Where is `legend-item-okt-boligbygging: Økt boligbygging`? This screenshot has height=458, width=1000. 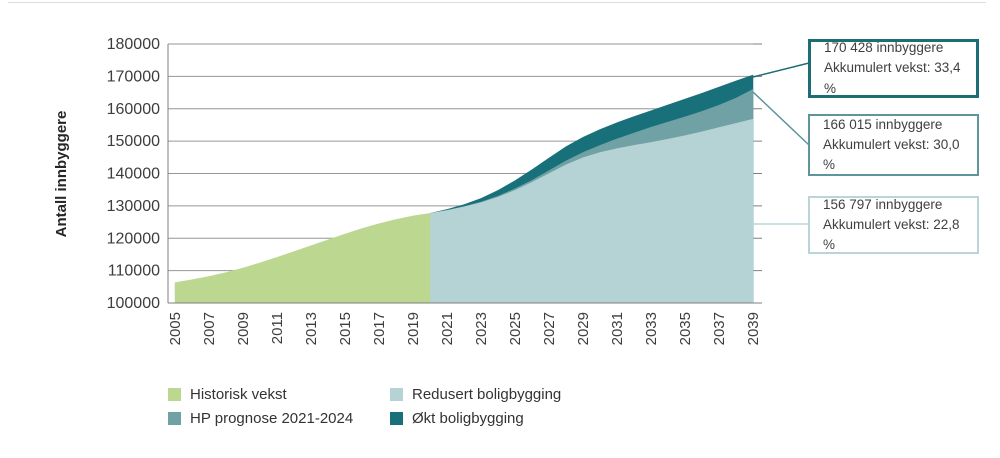
legend-item-okt-boligbygging: Økt boligbygging is located at coordinates (475, 418).